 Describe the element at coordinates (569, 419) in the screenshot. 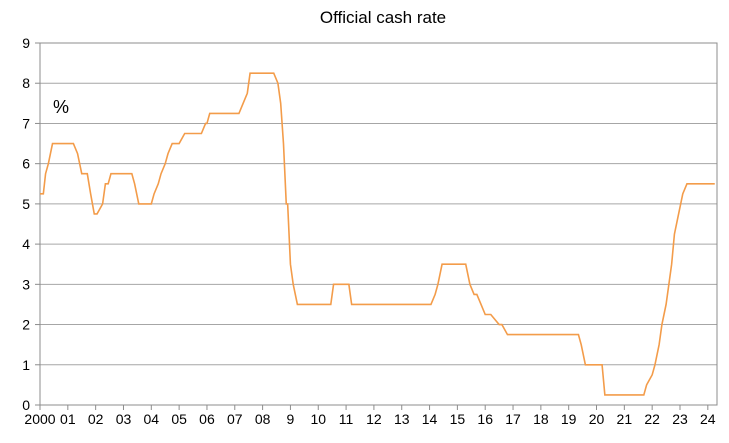

I see `x-tick-label: 19` at that location.